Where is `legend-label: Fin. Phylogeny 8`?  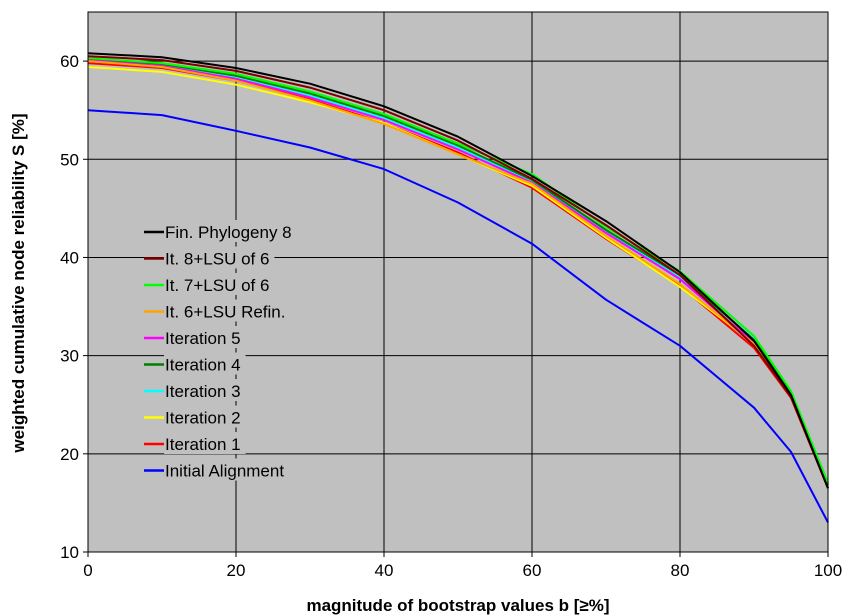
legend-label: Fin. Phylogeny 8 is located at coordinates (228, 232).